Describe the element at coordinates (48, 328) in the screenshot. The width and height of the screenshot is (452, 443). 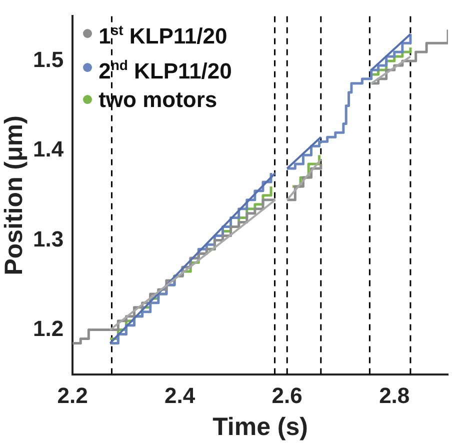
I see `y-tick-label: 1.2` at that location.